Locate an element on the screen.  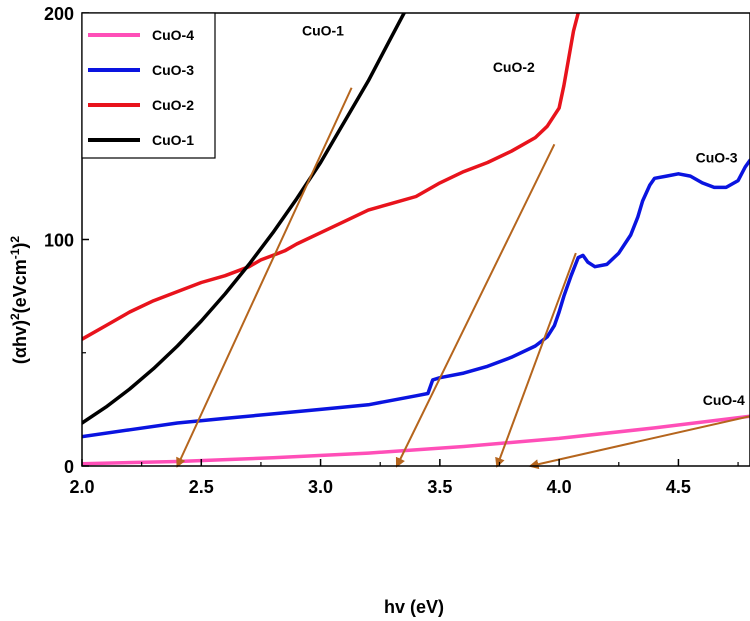
y-tick-label: 200 is located at coordinates (59, 14).